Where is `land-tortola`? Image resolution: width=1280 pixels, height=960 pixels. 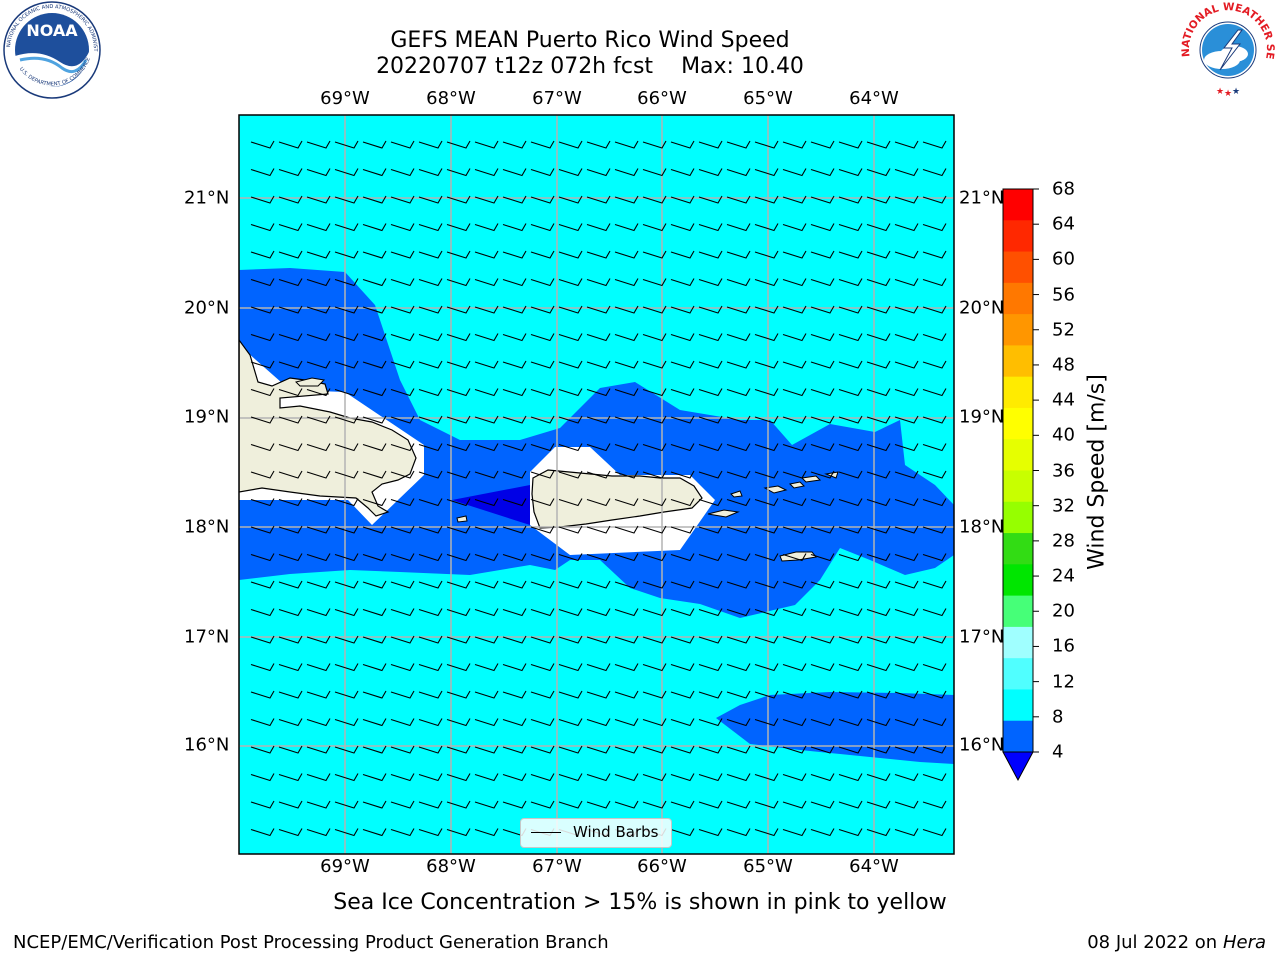
land-tortola is located at coordinates (811, 479).